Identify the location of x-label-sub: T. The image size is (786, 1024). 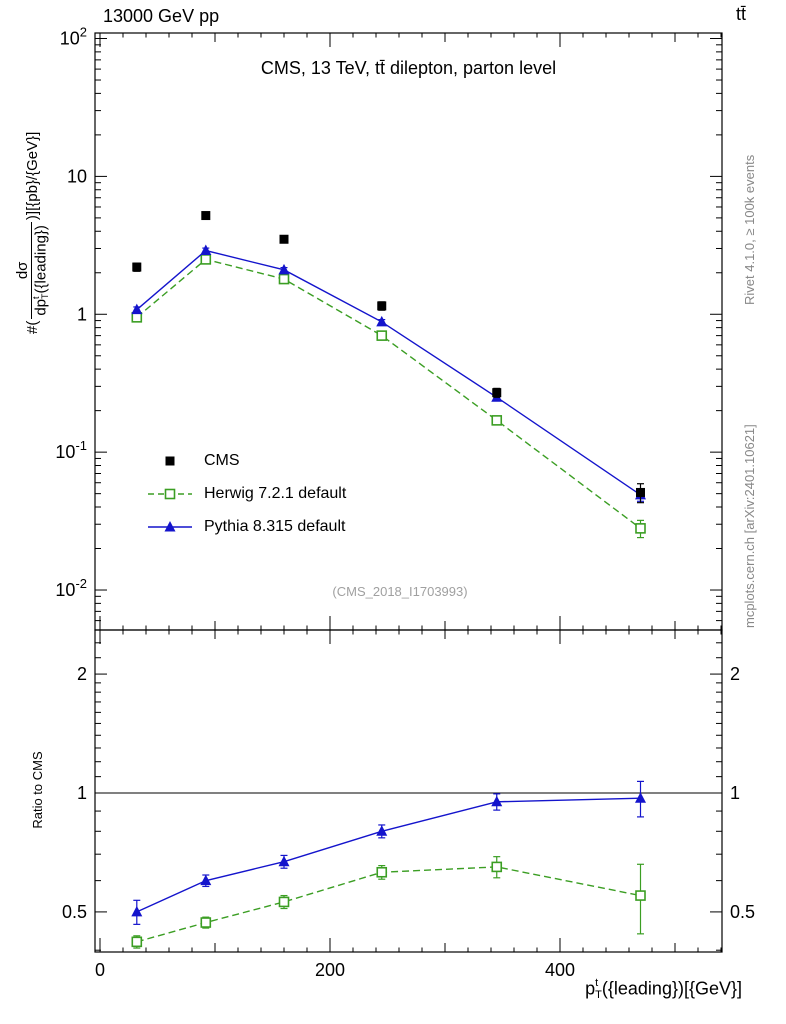
(598, 994).